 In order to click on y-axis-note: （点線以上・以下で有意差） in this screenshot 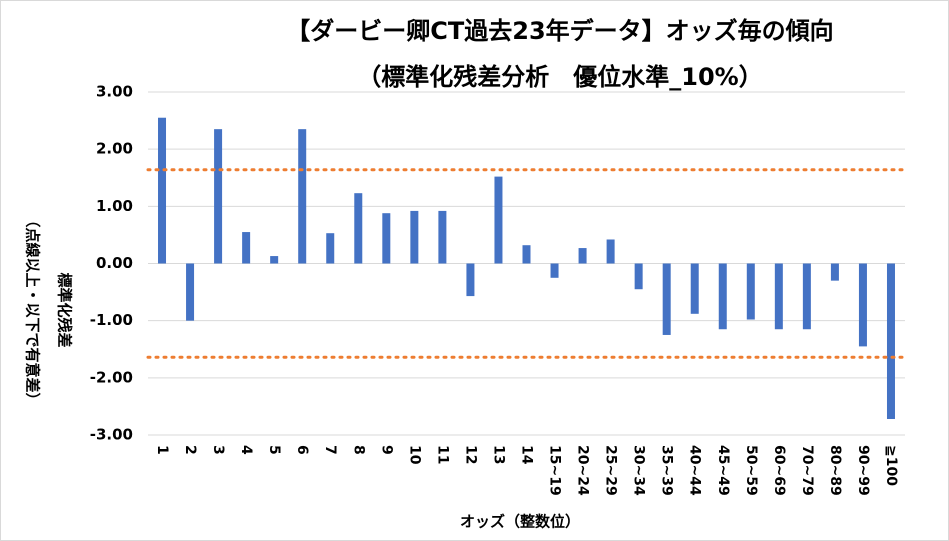, I will do `click(33, 309)`.